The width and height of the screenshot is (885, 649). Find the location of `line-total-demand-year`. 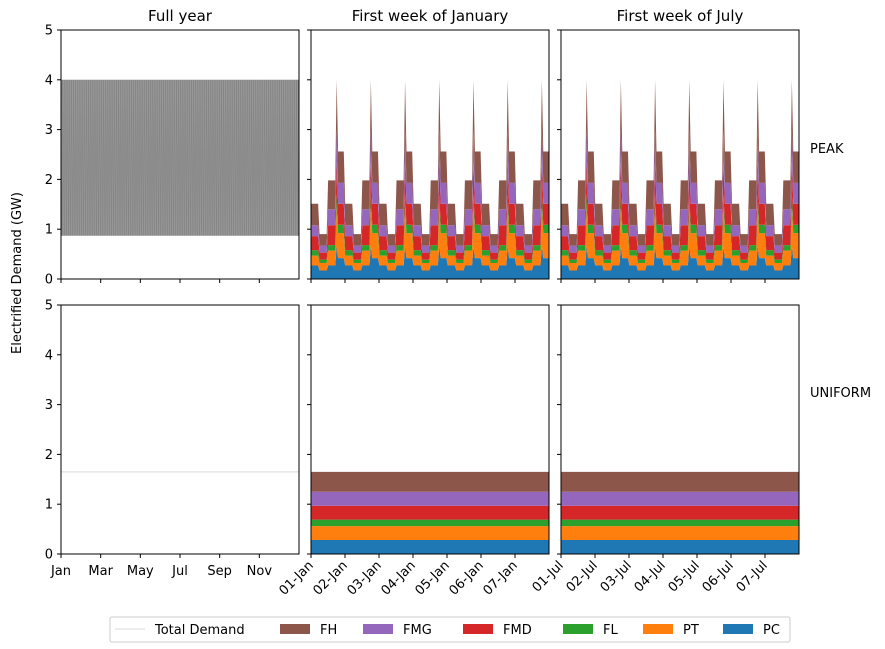

line-total-demand-year is located at coordinates (180, 157).